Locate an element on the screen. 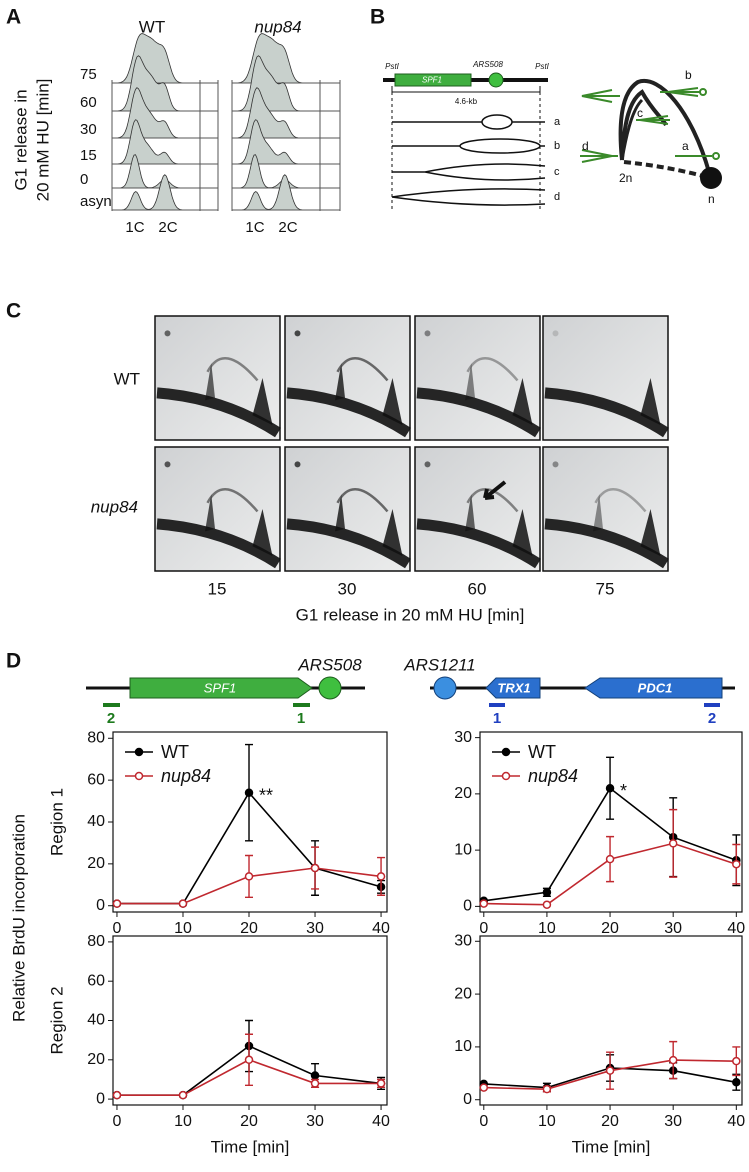  gene is located at coordinates (513, 688).